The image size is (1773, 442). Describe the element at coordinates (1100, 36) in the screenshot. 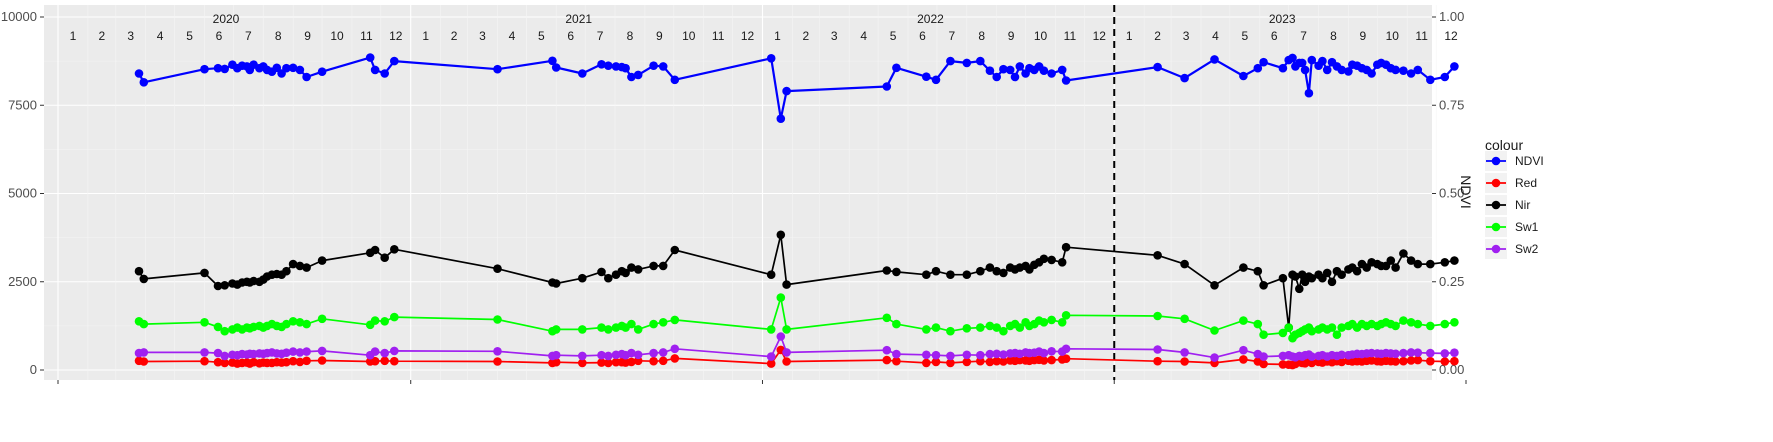

I see `month-label: 12` at that location.